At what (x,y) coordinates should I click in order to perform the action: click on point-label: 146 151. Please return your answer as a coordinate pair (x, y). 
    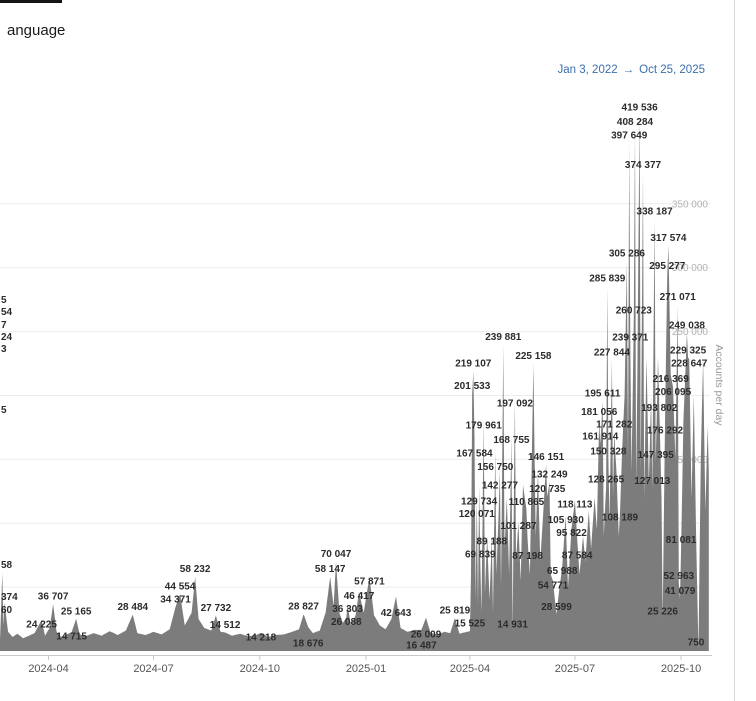
    Looking at the image, I should click on (546, 457).